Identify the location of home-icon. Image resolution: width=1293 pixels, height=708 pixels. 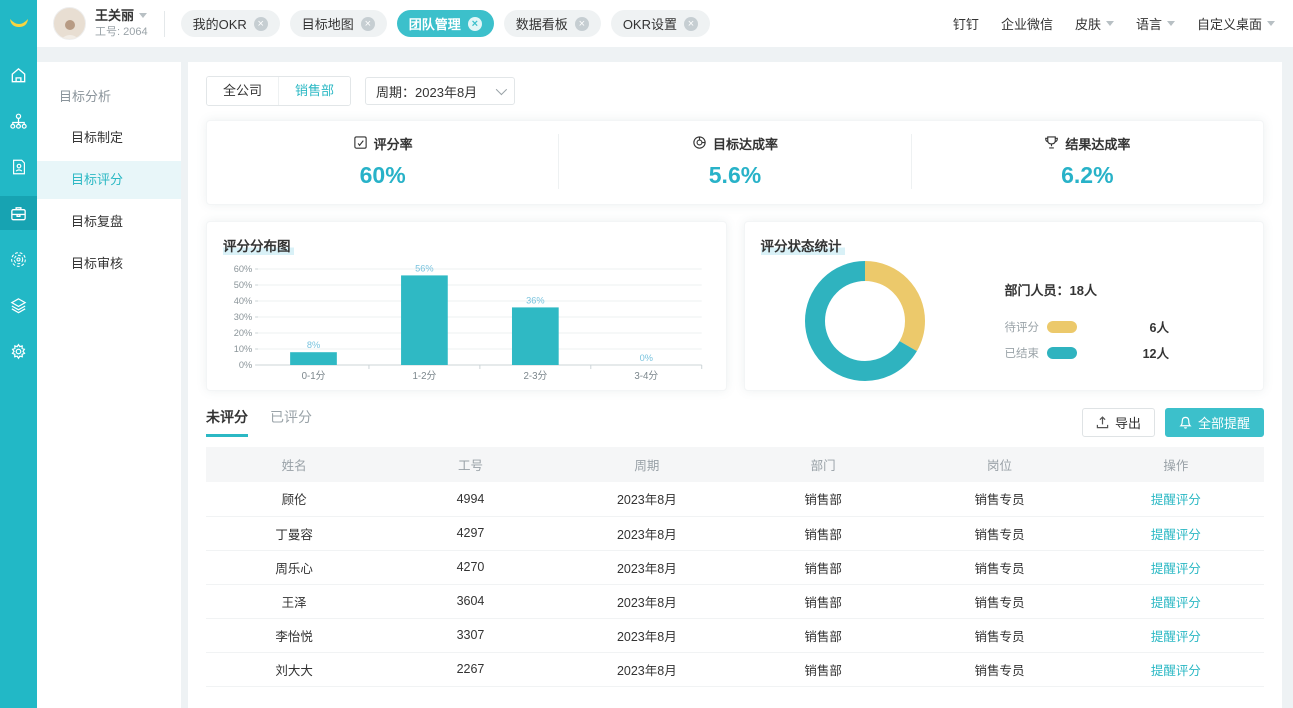
(18, 75).